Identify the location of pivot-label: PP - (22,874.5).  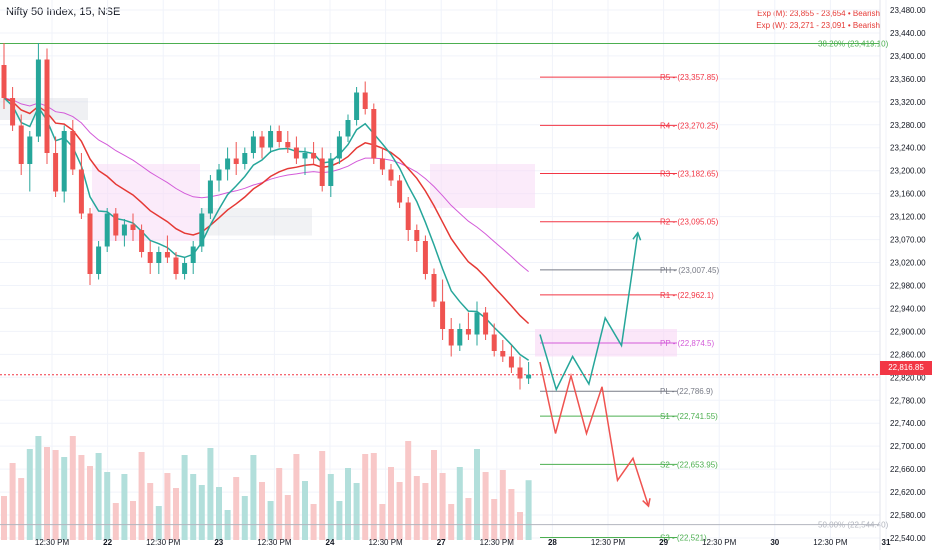
(687, 343).